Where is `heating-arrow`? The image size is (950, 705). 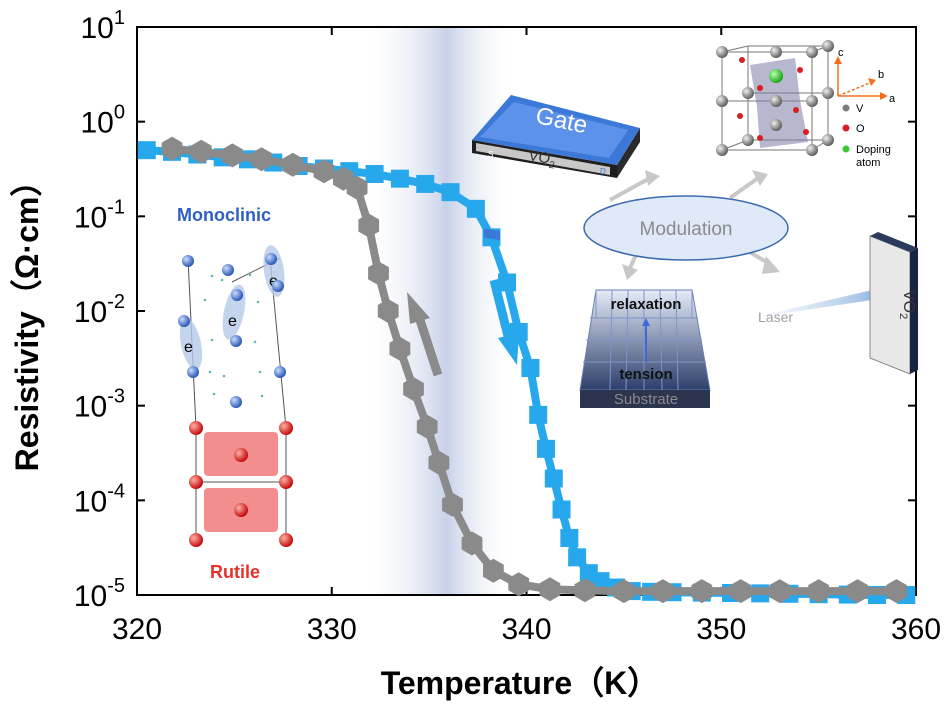
heating-arrow is located at coordinates (504, 321).